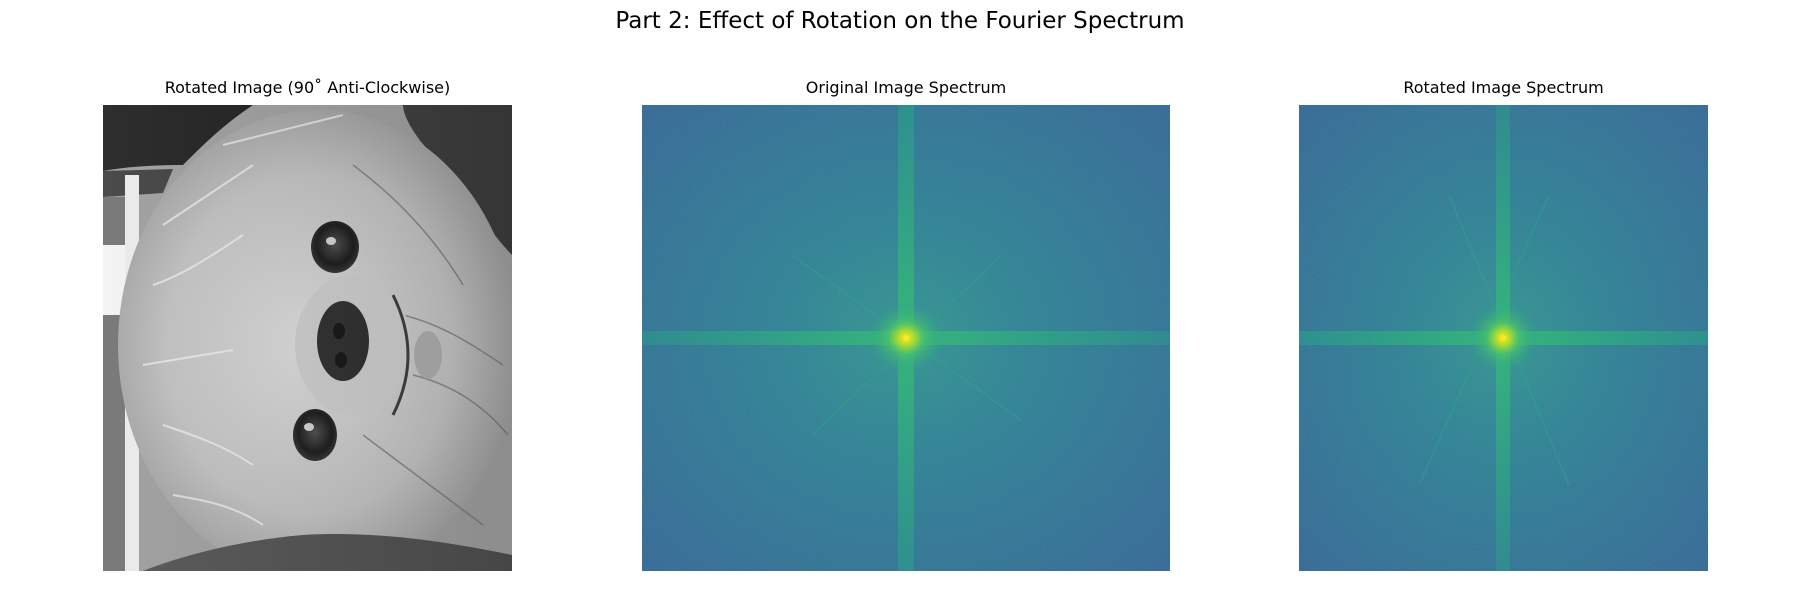  I want to click on rotated-image-title: Rotated Image (90˚ Anti-Clockwise), so click(307, 87).